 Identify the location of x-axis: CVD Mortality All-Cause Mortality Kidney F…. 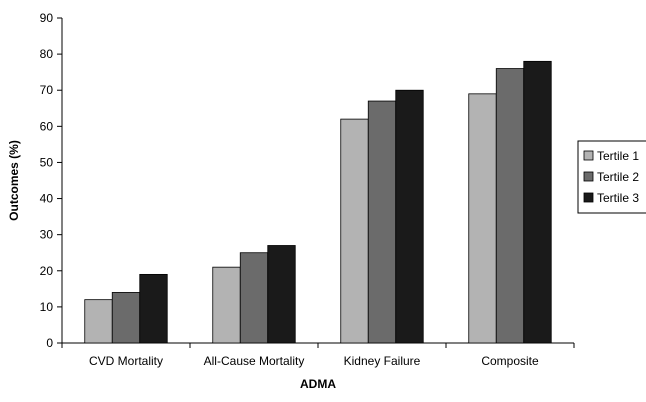
(318, 355).